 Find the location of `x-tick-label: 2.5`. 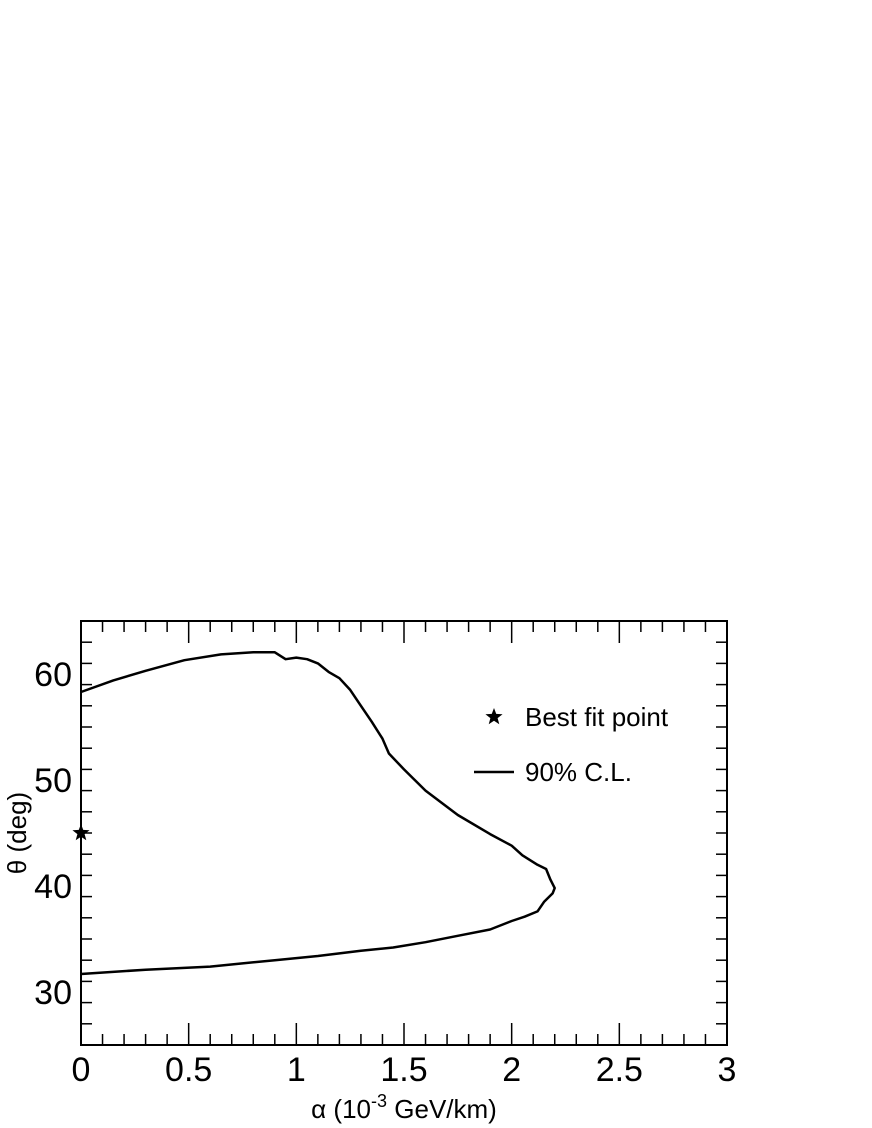

x-tick-label: 2.5 is located at coordinates (619, 1070).